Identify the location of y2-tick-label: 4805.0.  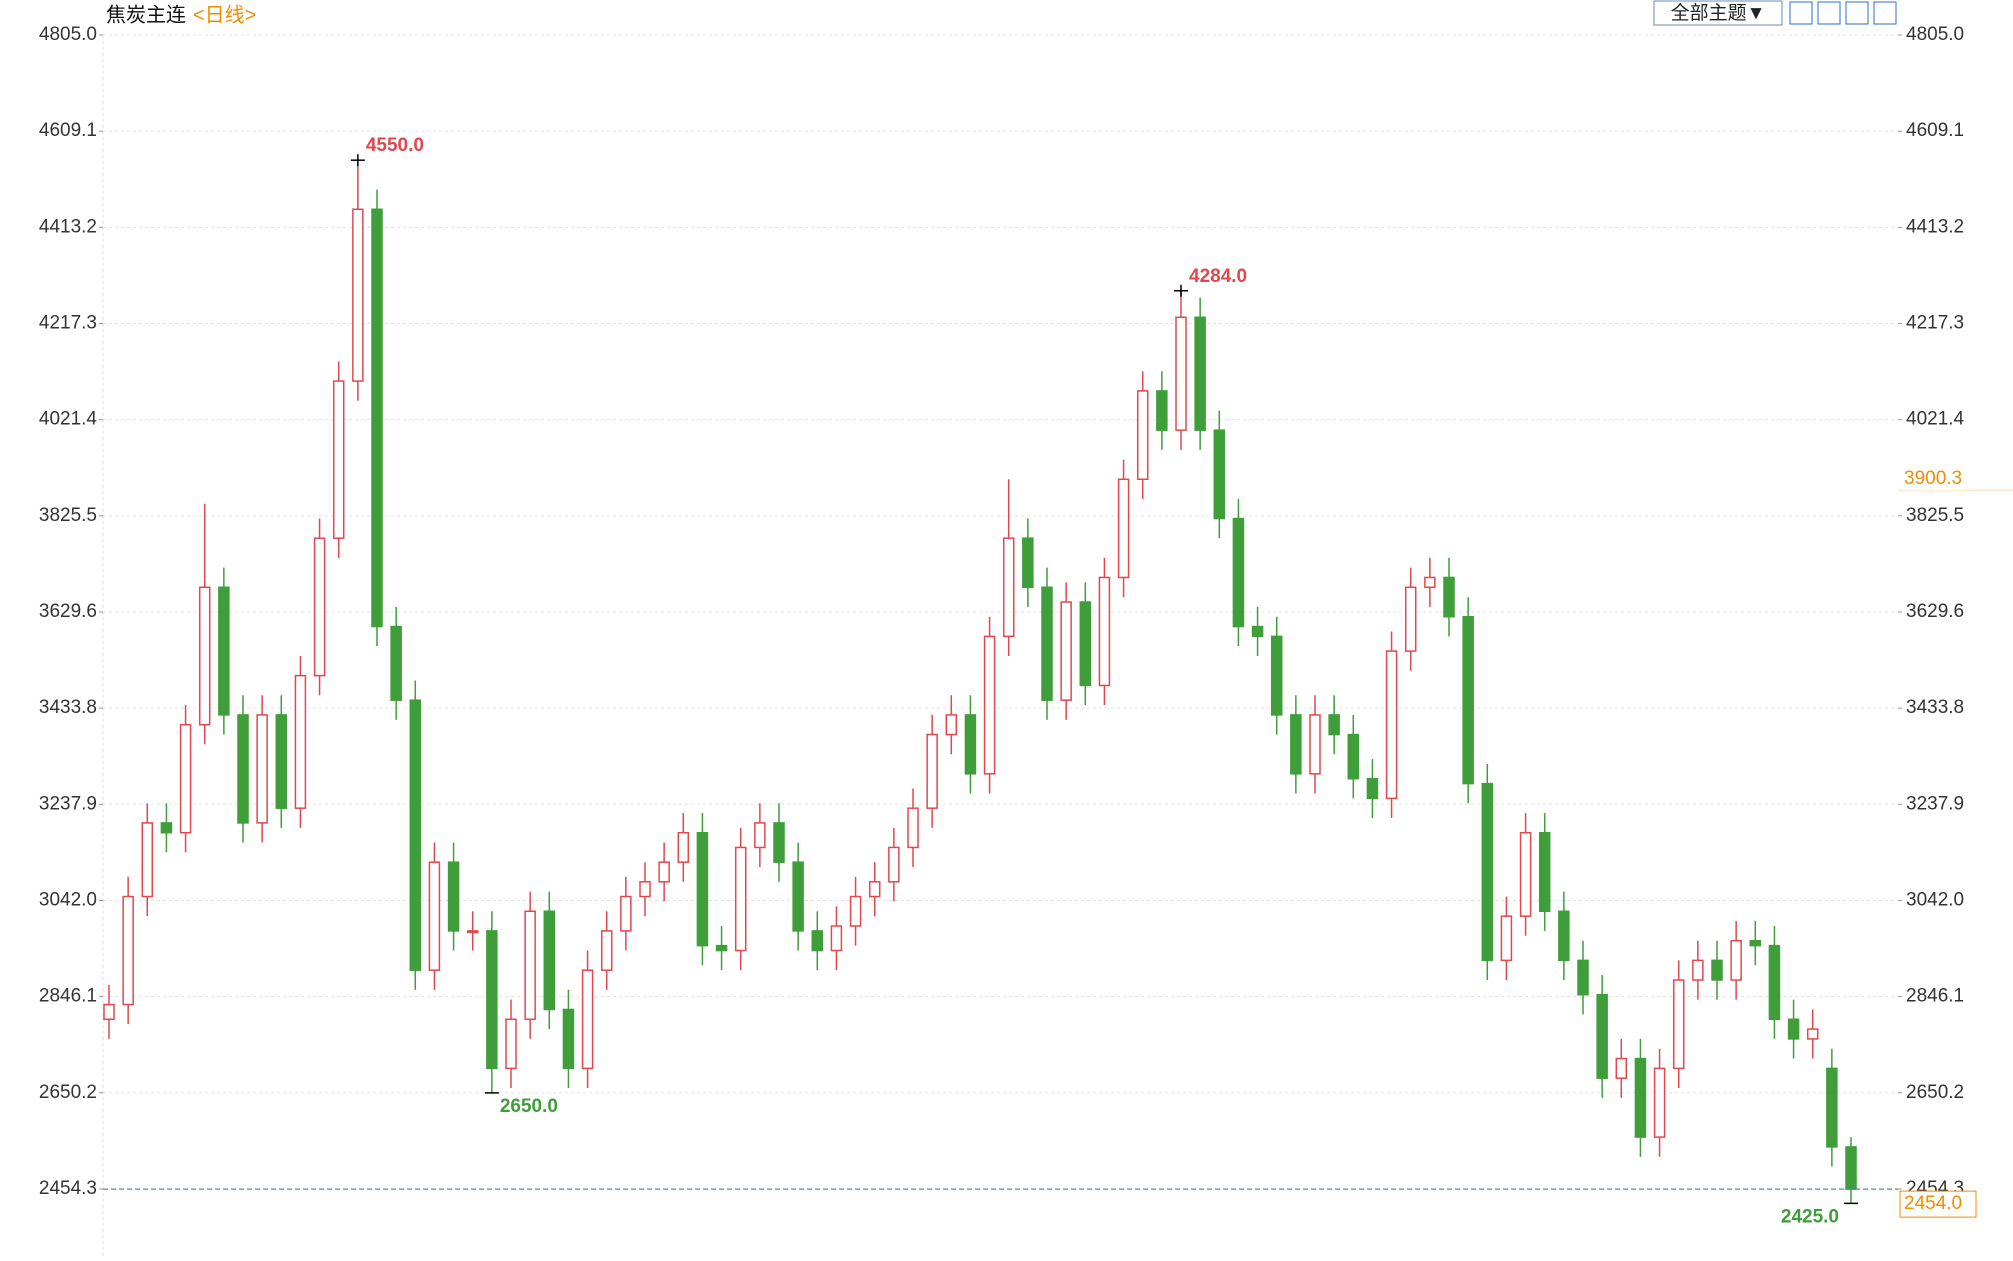
(1935, 34).